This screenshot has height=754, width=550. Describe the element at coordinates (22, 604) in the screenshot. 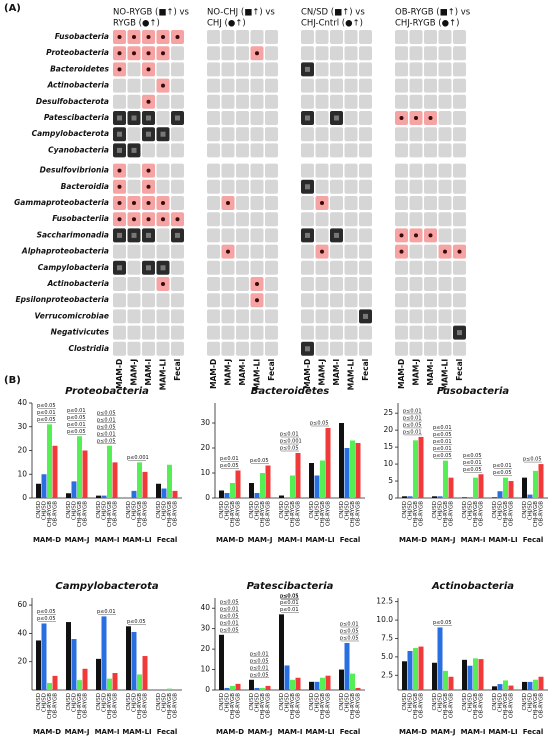

I see `y-tick-label: 60` at that location.